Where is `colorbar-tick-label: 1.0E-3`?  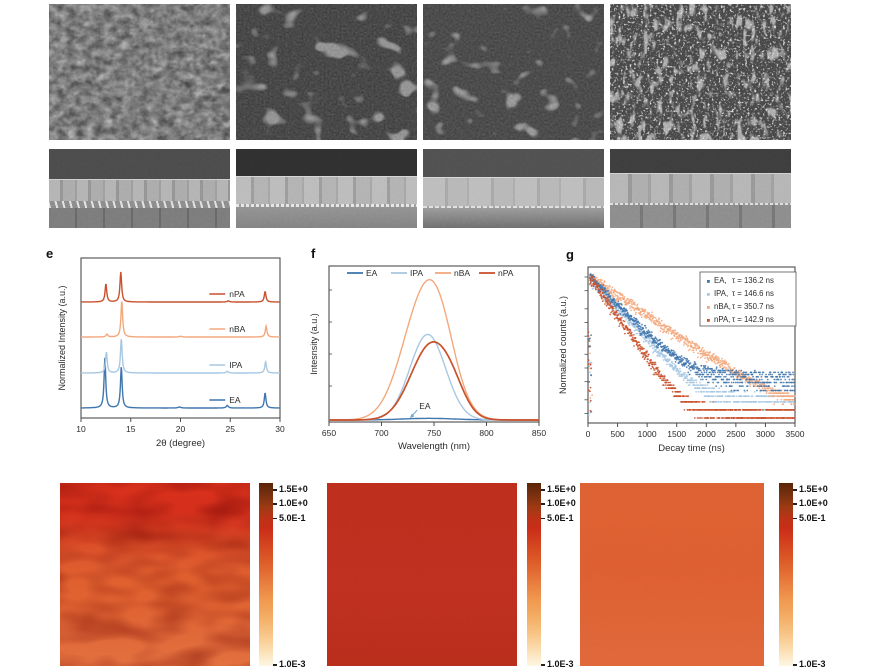 colorbar-tick-label: 1.0E-3 is located at coordinates (560, 664).